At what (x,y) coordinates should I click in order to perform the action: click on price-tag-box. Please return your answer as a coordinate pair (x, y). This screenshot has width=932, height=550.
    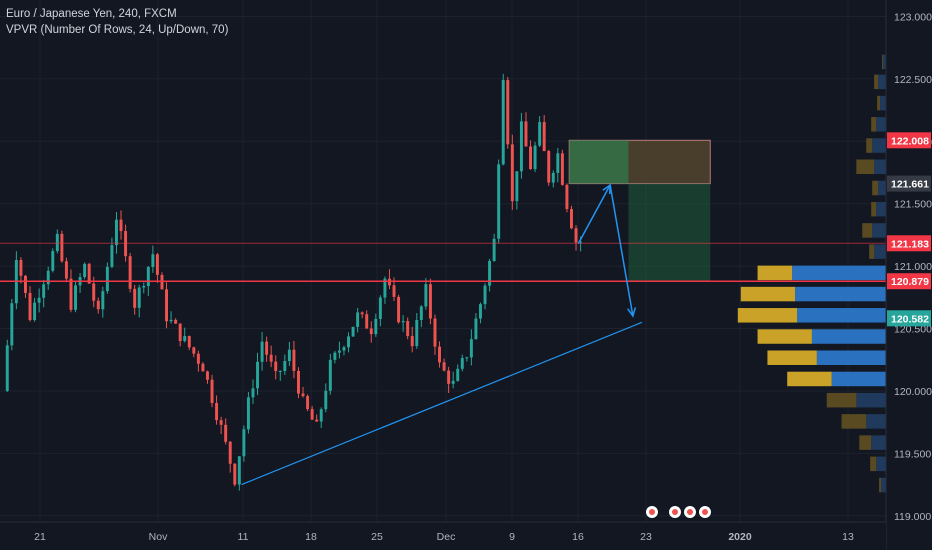
    Looking at the image, I should click on (909, 243).